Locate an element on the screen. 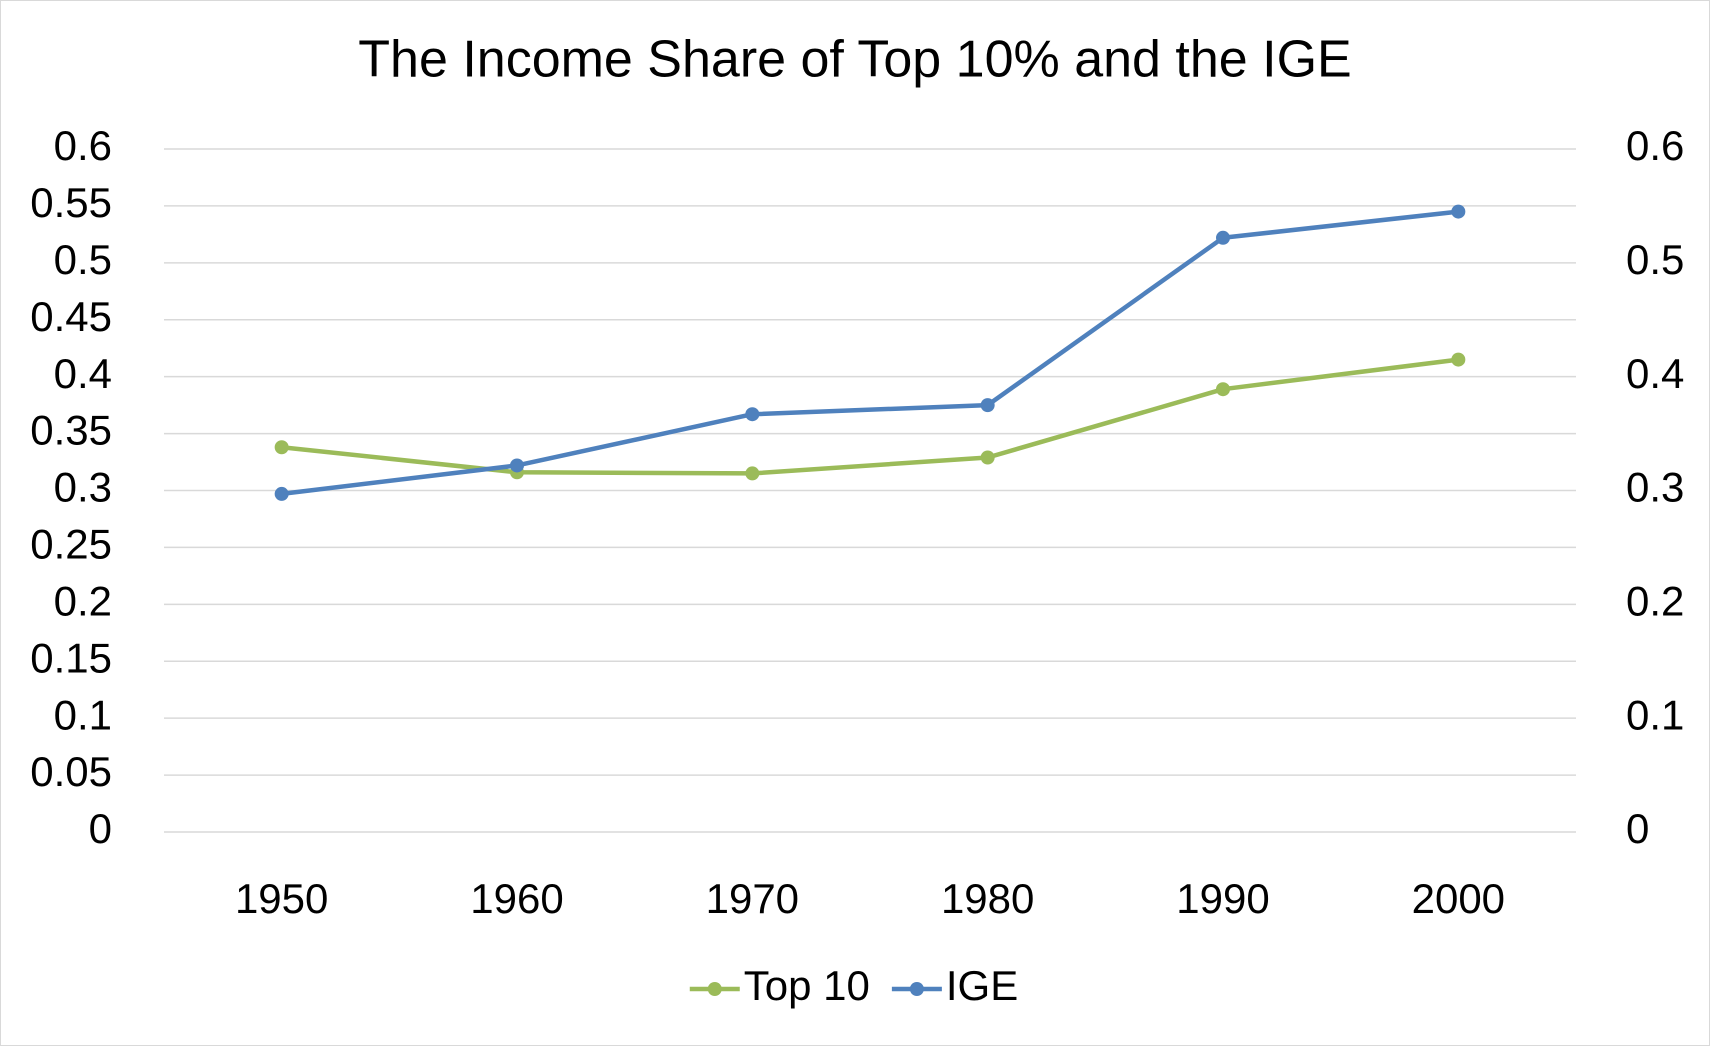 This screenshot has height=1046, width=1710. y2-tick-label: 0.1 is located at coordinates (1655, 714).